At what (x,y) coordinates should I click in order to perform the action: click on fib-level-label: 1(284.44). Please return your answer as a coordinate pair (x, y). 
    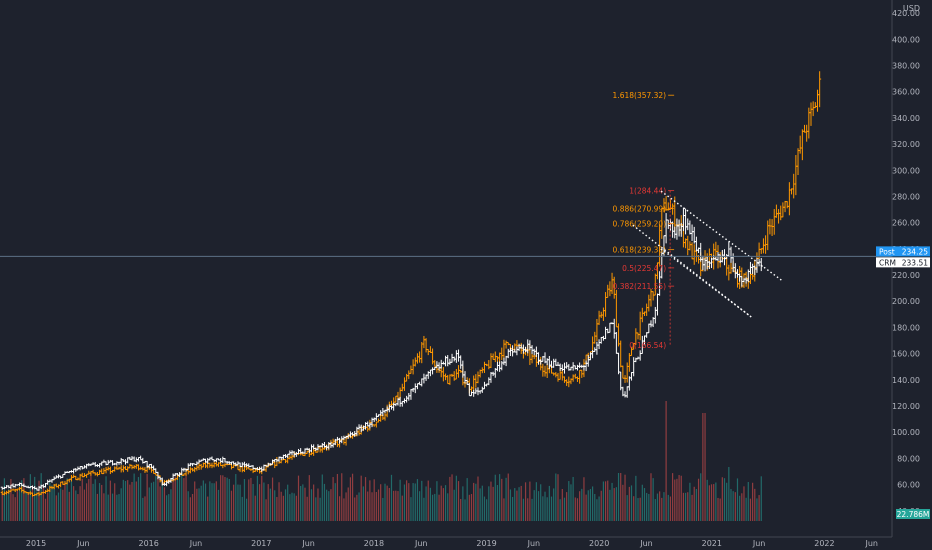
    Looking at the image, I should click on (647, 191).